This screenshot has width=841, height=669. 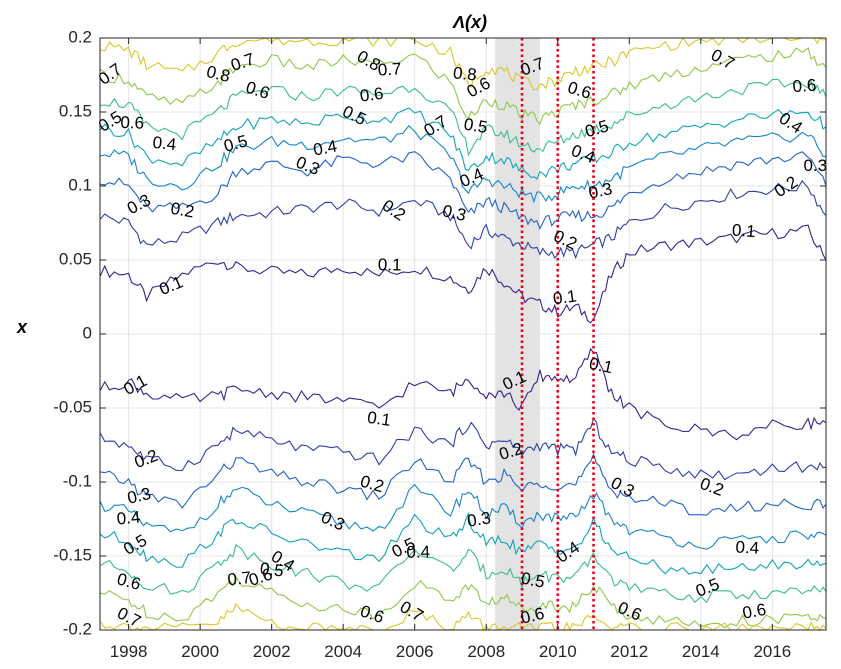 What do you see at coordinates (772, 651) in the screenshot?
I see `x-tick-label: 2016` at bounding box center [772, 651].